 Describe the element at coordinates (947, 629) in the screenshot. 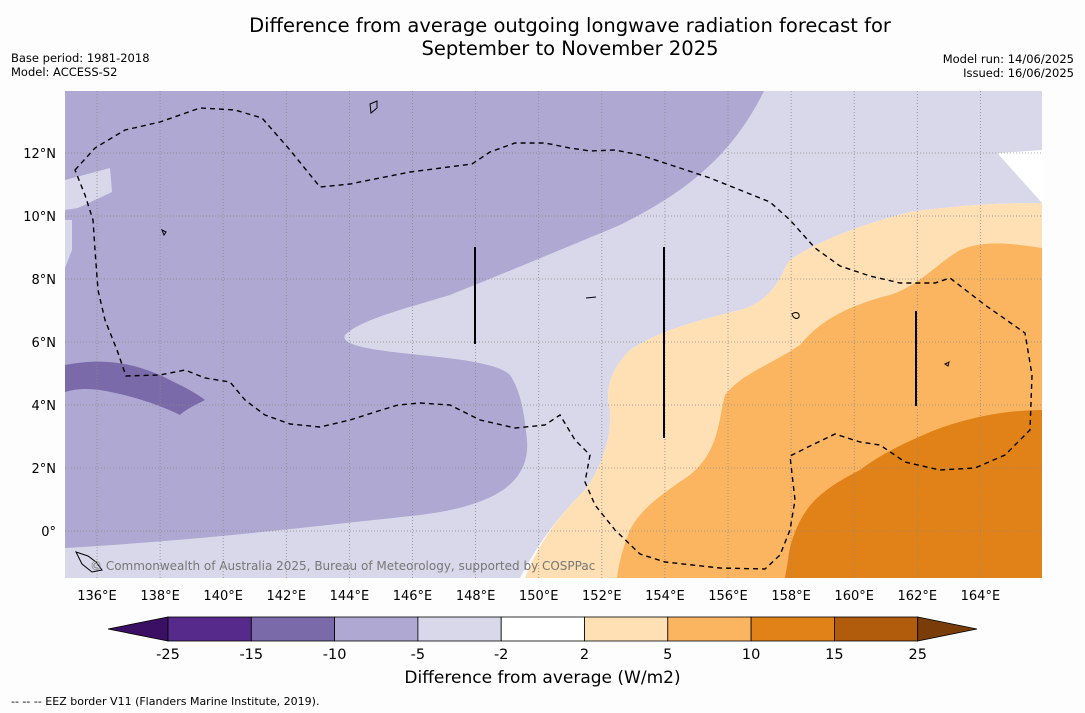

I see `colorbar-extend-high` at that location.